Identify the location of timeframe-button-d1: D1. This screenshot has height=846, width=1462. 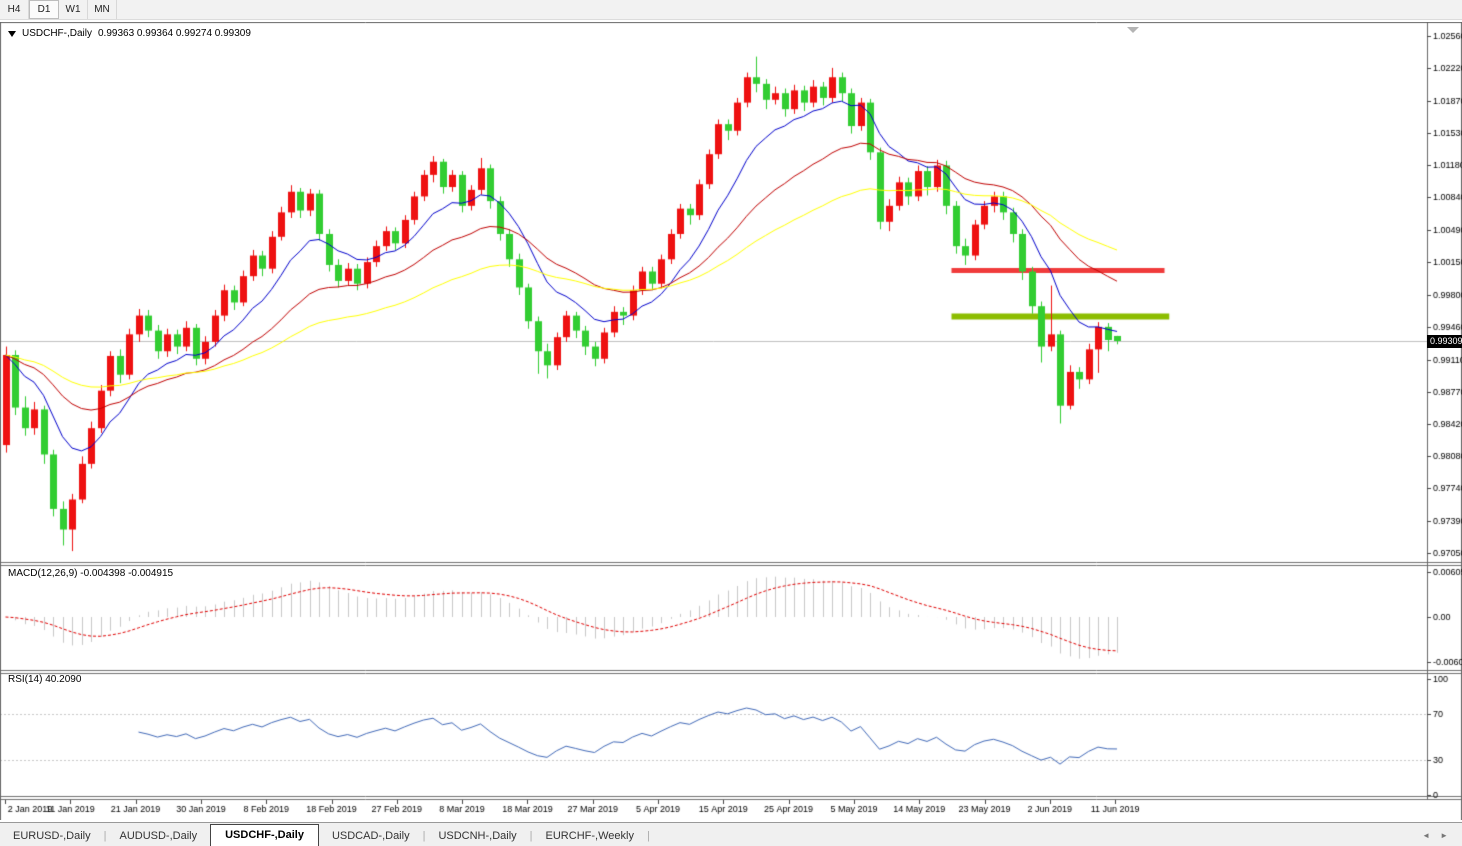
(44, 9).